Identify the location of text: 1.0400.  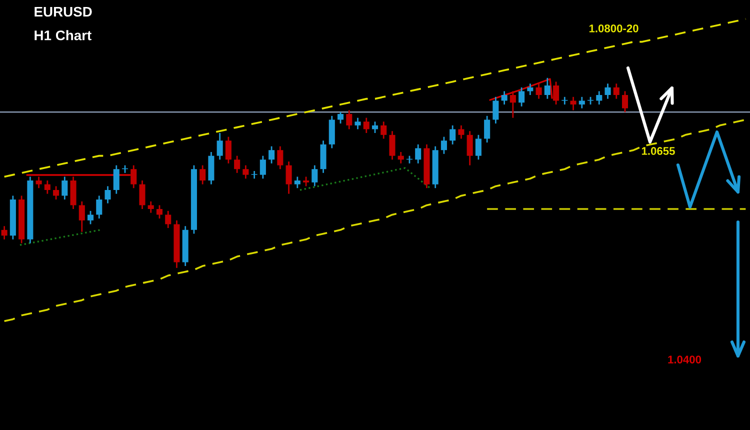
(685, 360).